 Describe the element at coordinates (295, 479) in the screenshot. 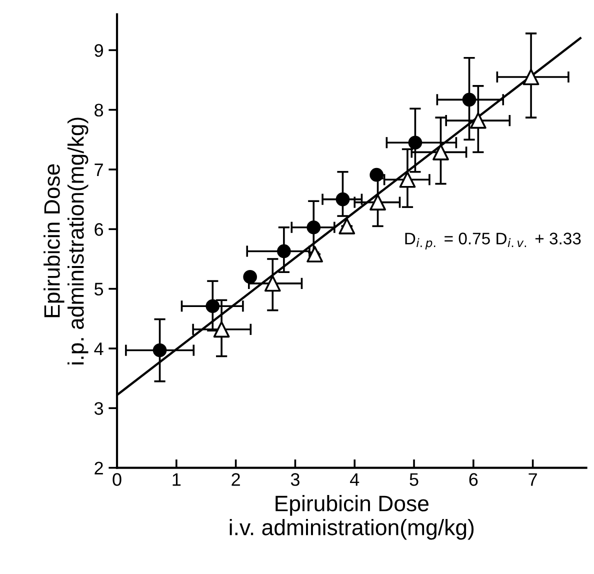

I see `x-tick-label: 3` at that location.